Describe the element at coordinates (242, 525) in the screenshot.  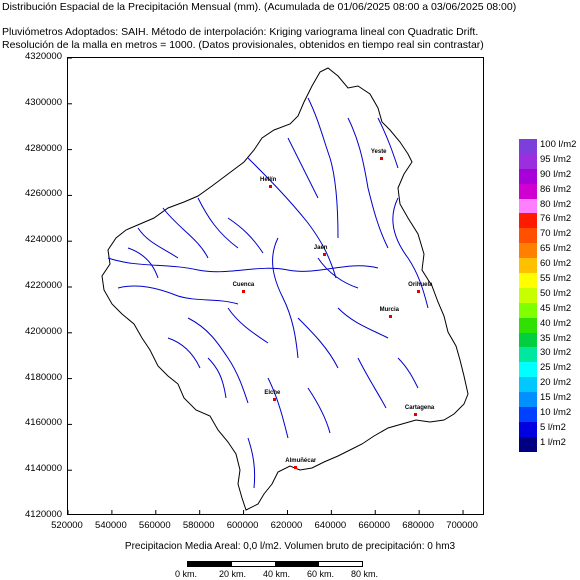
I see `x-tick-label: 600000` at that location.